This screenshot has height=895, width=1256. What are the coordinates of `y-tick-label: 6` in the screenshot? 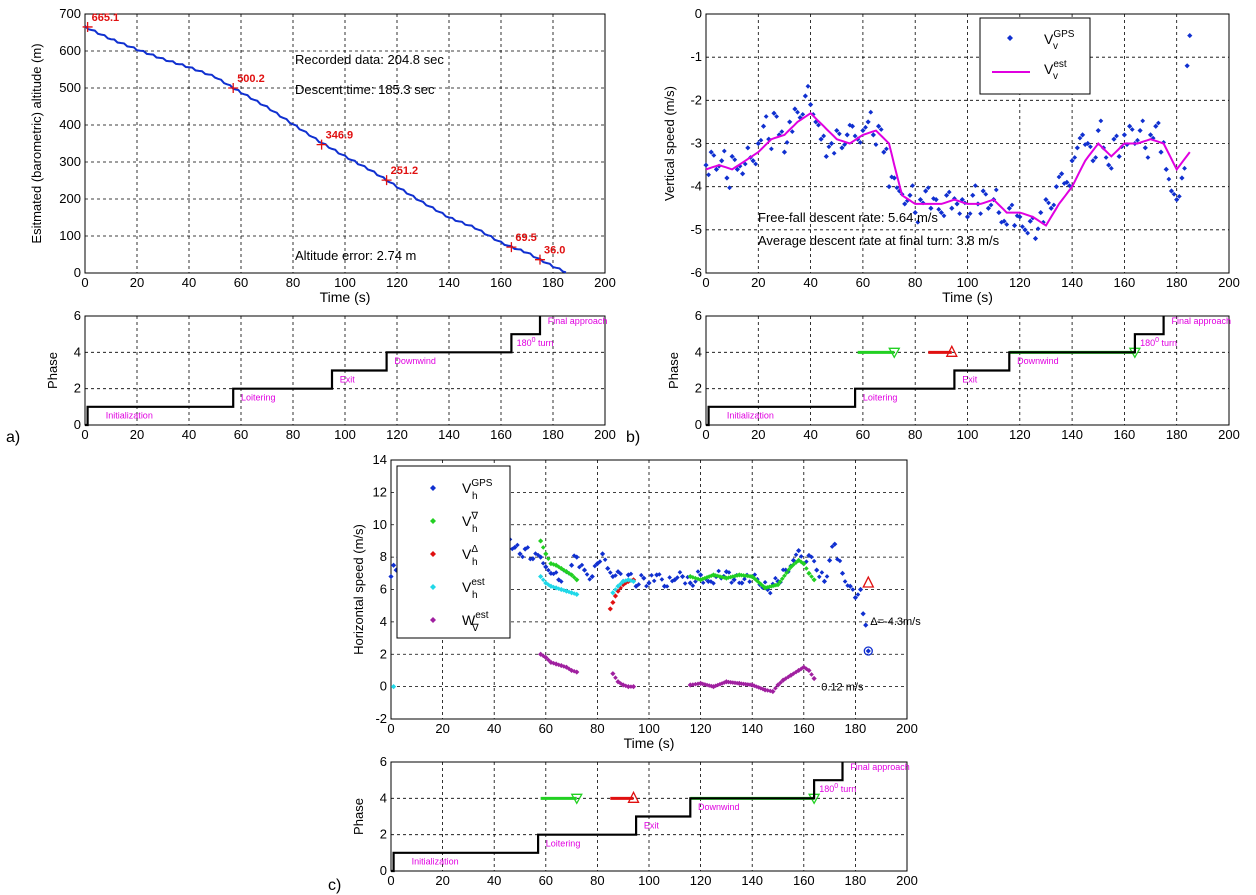 It's located at (383, 589).